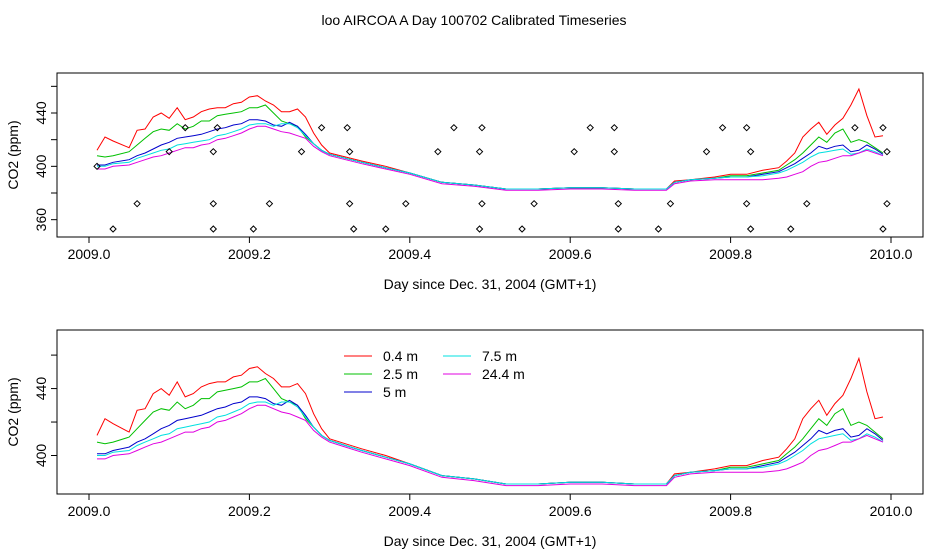 The image size is (950, 550). Describe the element at coordinates (400, 374) in the screenshot. I see `legend-label: 2.5 m` at that location.